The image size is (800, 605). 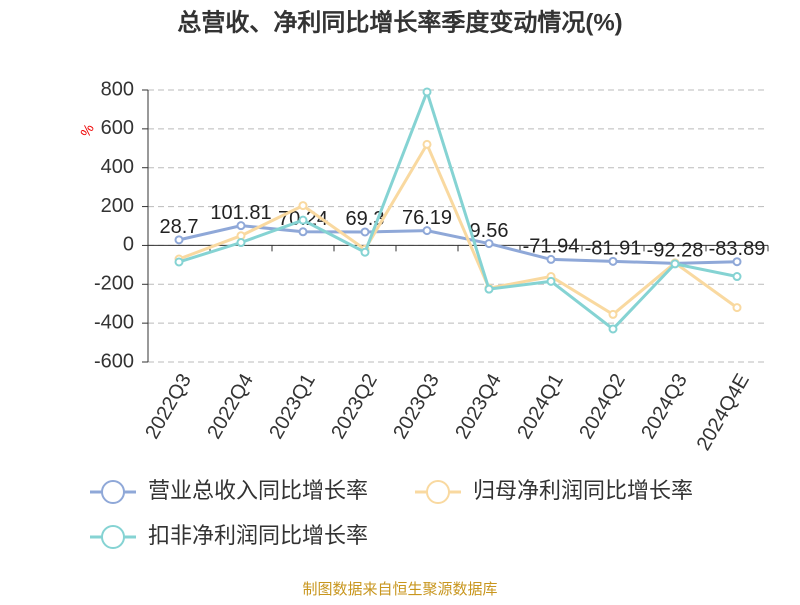 I want to click on x-tick-label: 2024Q3, so click(x=664, y=406).